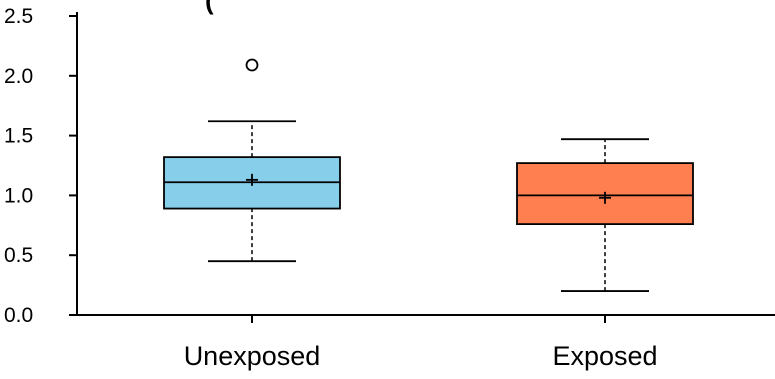  What do you see at coordinates (18, 255) in the screenshot?
I see `y-tick-label-1: 0.5` at bounding box center [18, 255].